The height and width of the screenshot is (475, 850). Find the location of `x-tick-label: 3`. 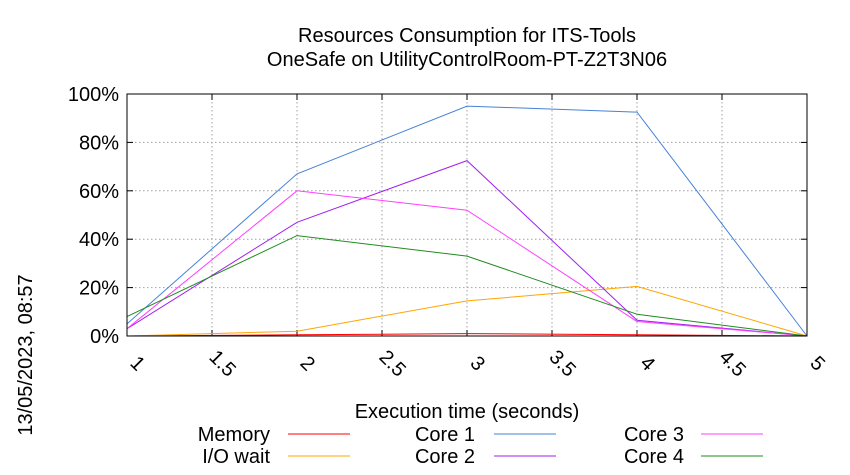

x-tick-label: 3 is located at coordinates (477, 363).